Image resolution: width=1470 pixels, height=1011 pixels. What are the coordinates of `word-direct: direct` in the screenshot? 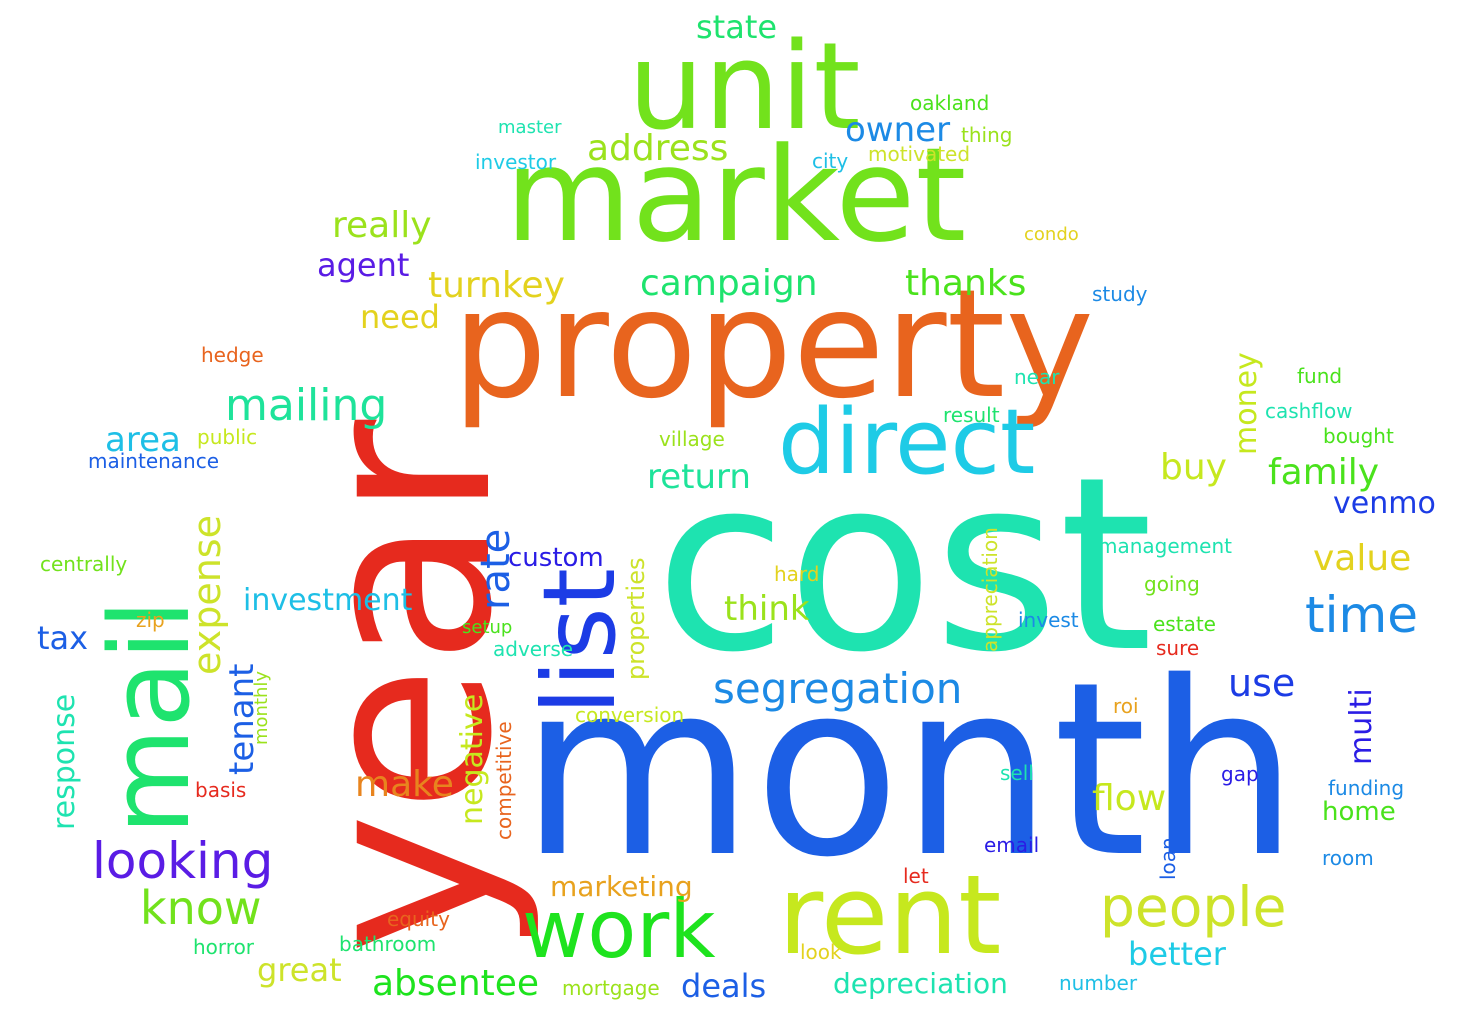 It's located at (907, 442).